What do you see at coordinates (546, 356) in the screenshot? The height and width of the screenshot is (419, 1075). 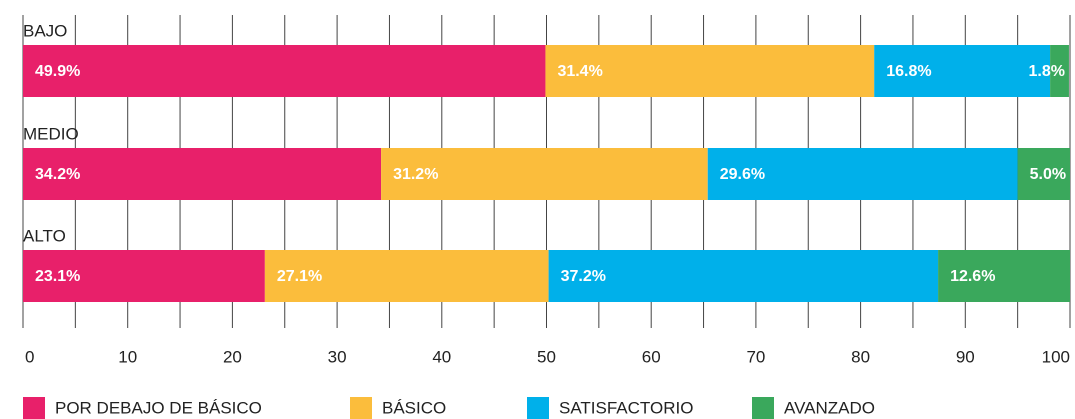 I see `x-tick-label: 50` at bounding box center [546, 356].